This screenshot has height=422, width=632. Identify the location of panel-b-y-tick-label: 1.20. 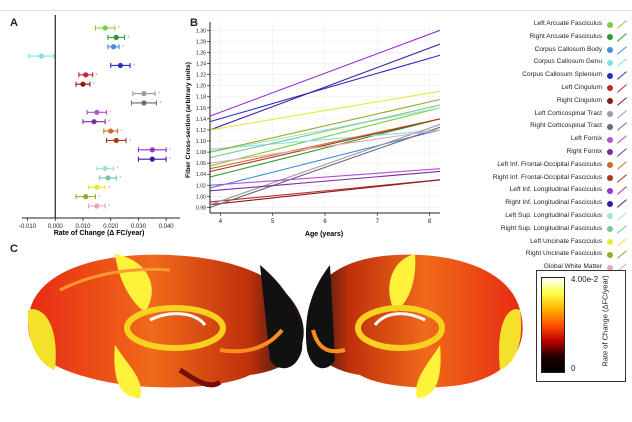
(201, 87).